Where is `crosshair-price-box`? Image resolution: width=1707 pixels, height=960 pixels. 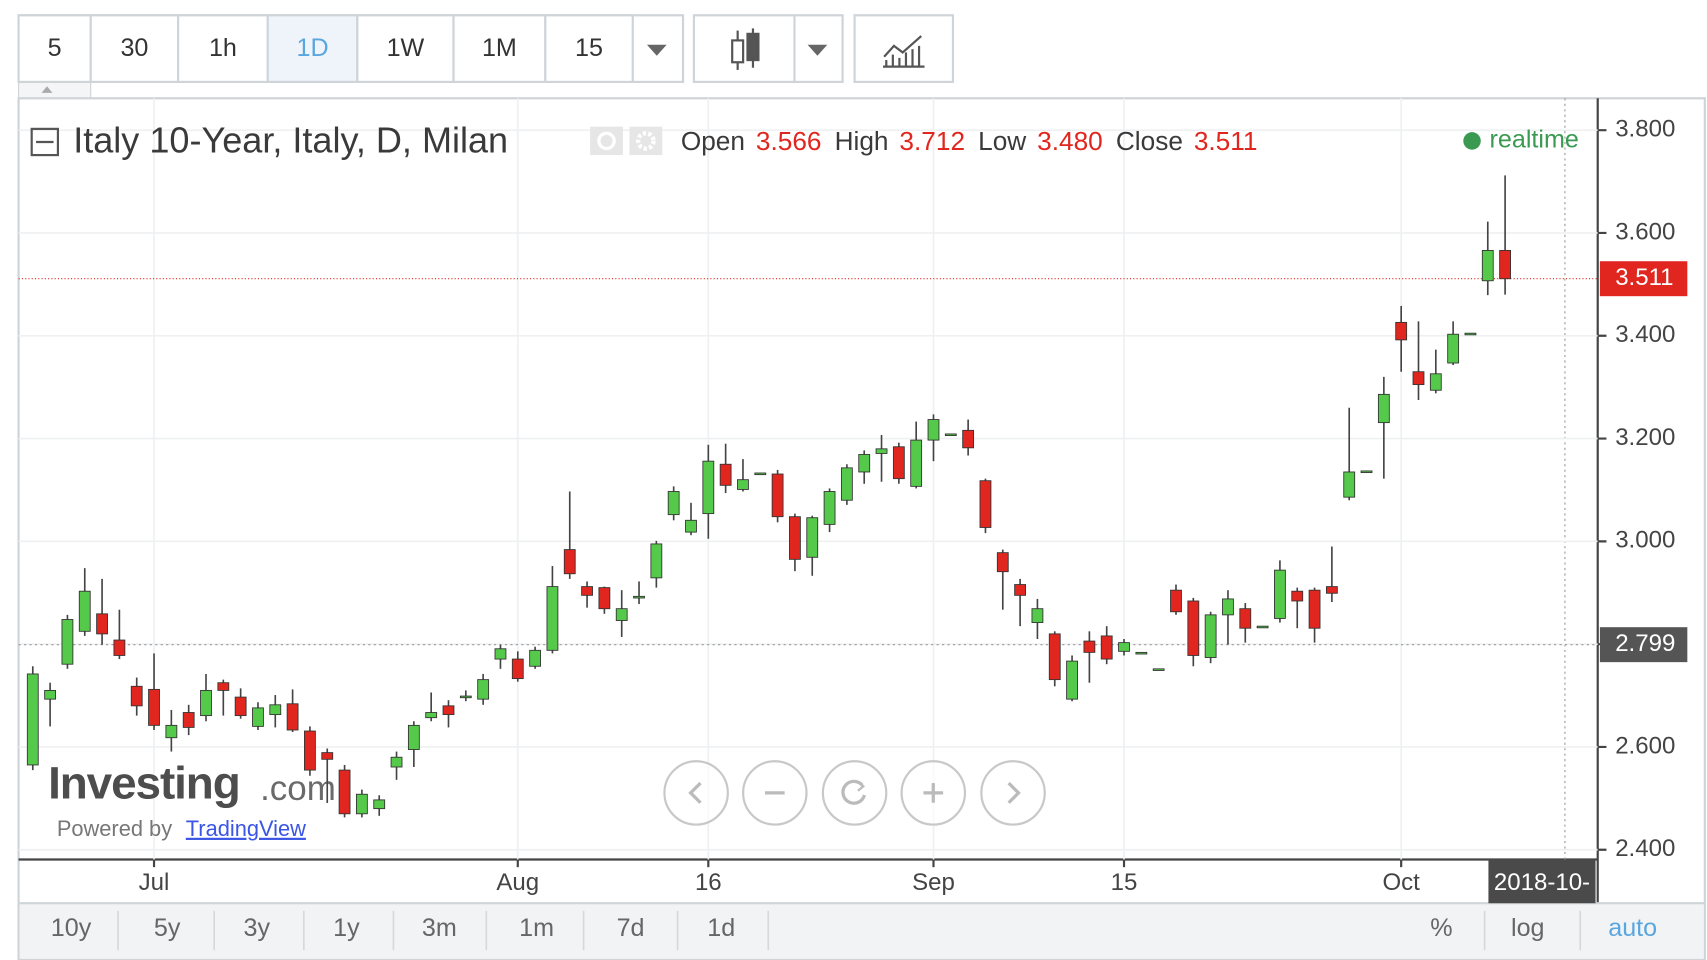 crosshair-price-box is located at coordinates (1643, 645).